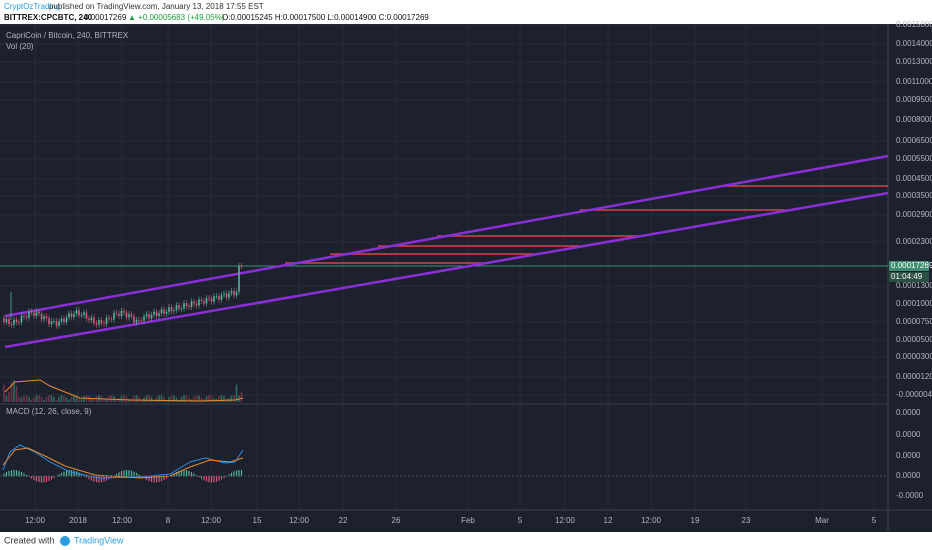  Describe the element at coordinates (343, 520) in the screenshot. I see `time-label: 22` at that location.